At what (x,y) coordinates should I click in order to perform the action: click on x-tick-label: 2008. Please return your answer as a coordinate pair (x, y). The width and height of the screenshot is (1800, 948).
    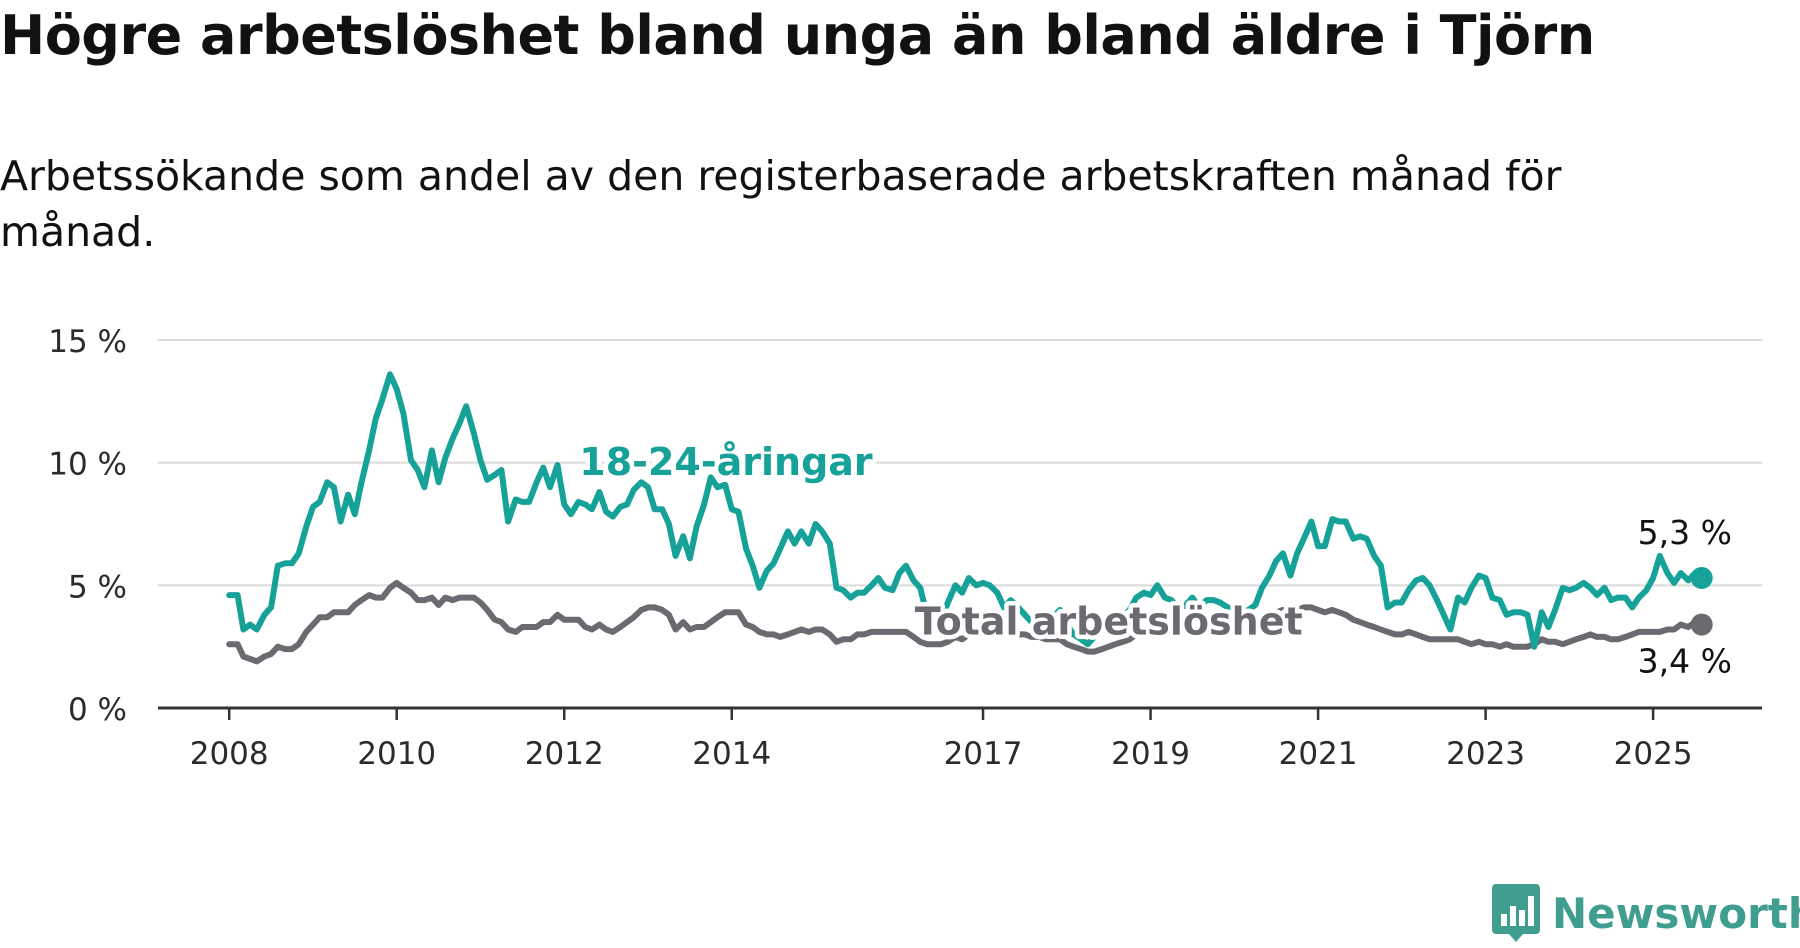
    Looking at the image, I should click on (229, 754).